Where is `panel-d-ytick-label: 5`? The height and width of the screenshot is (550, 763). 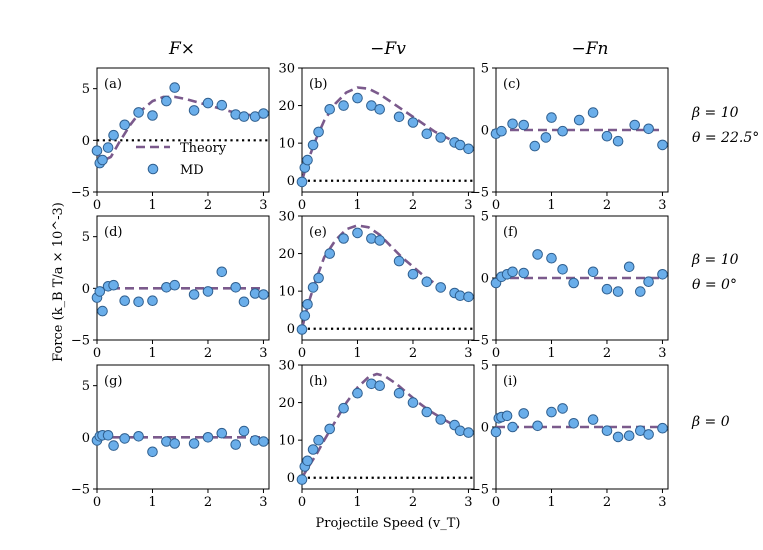
panel-d-ytick-label: 5 is located at coordinates (86, 237).